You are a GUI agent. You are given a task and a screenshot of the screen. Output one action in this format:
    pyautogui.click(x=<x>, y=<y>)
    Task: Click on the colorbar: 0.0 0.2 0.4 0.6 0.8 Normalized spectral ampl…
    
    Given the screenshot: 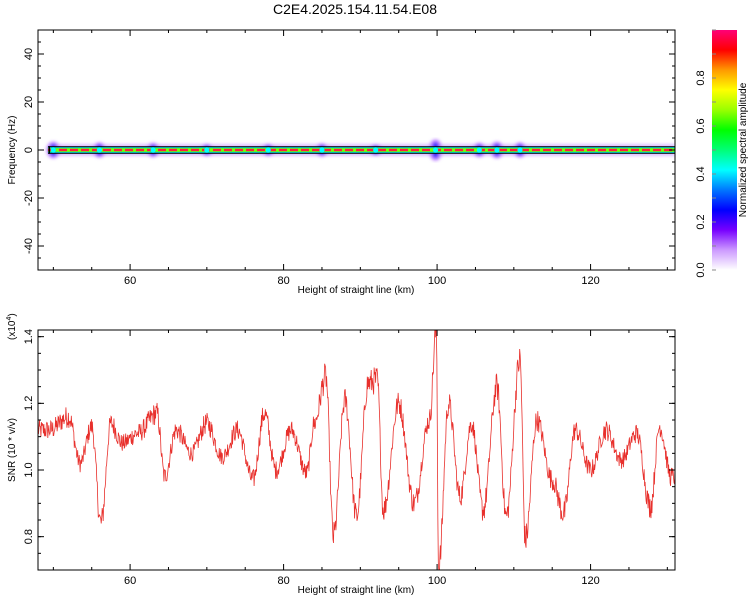 What is the action you would take?
    pyautogui.click(x=722, y=153)
    